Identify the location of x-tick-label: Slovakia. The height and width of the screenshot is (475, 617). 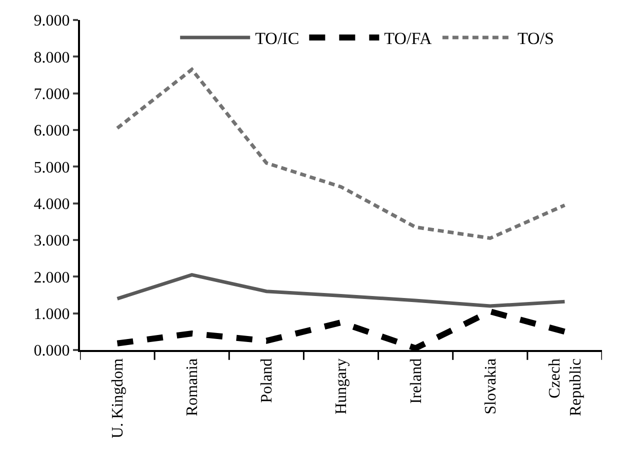
(491, 386).